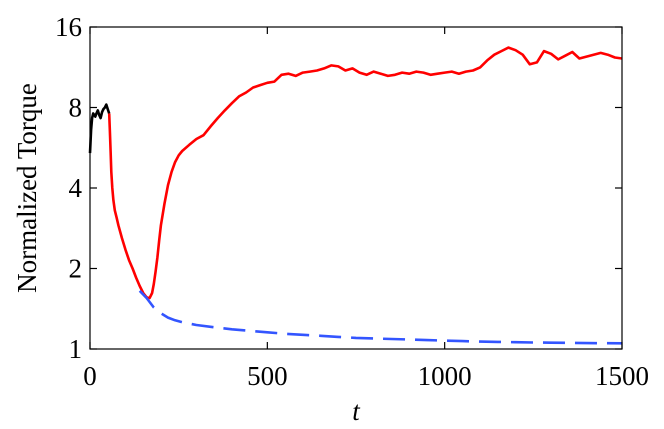  I want to click on y-tick-label: 4, so click(76, 188).